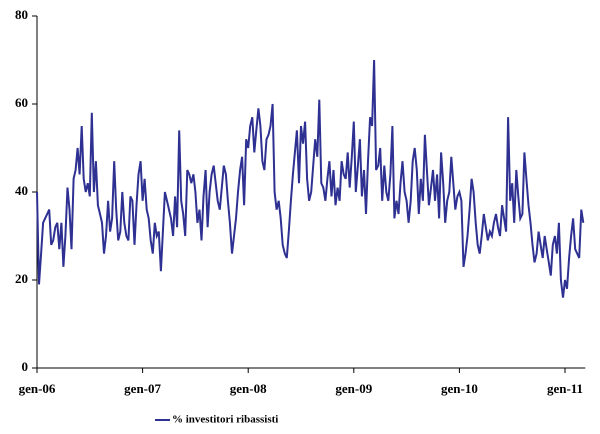 The width and height of the screenshot is (600, 434). Describe the element at coordinates (25, 366) in the screenshot. I see `y-tick-label: 0` at that location.